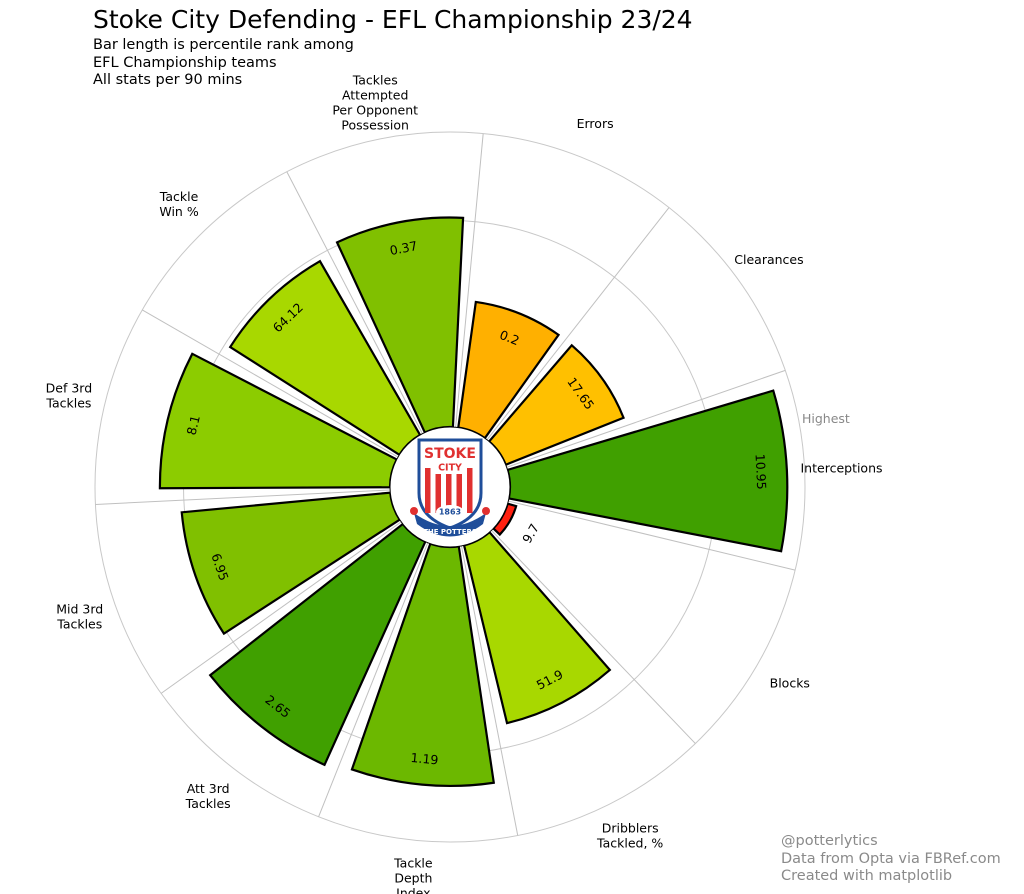 This screenshot has width=1024, height=894. Describe the element at coordinates (761, 471) in the screenshot. I see `value-label-3: 10.95` at that location.